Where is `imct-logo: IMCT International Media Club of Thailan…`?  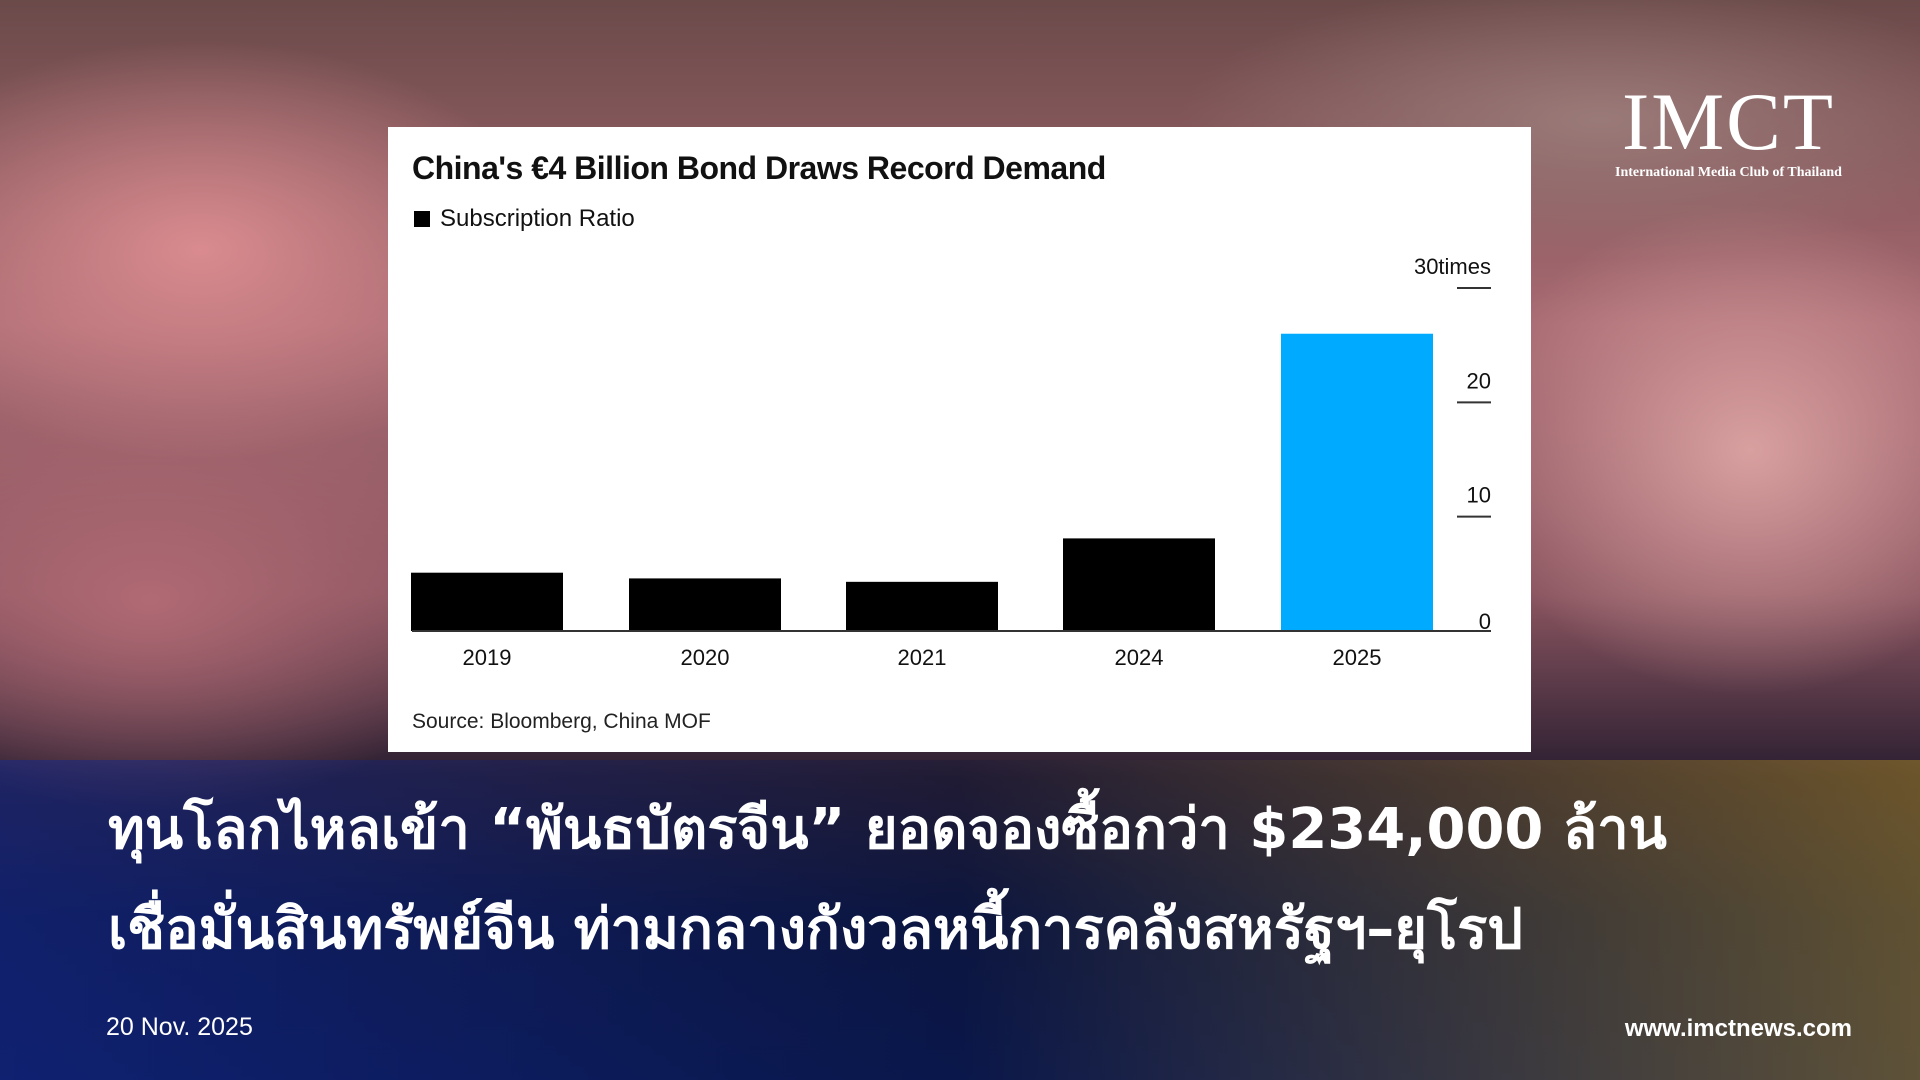
imct-logo: IMCT International Media Club of Thailan… is located at coordinates (1728, 131).